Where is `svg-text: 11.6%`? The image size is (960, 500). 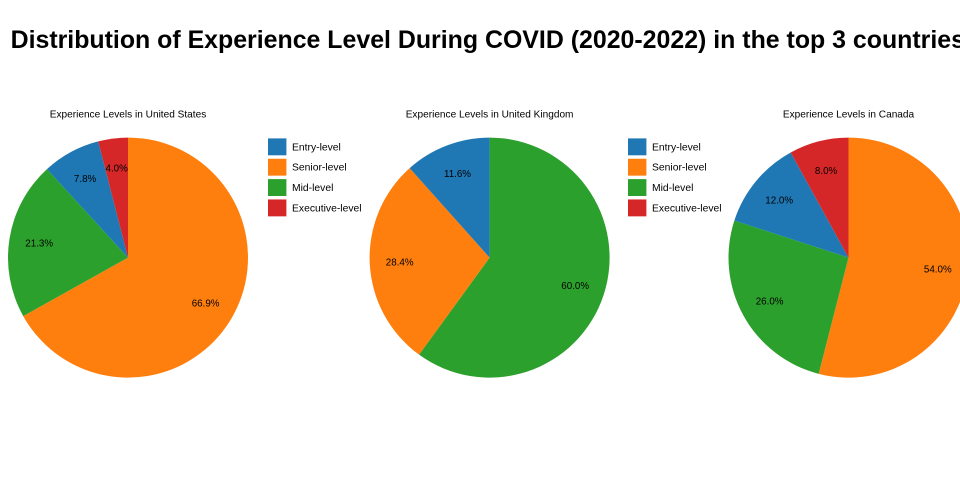 svg-text: 11.6% is located at coordinates (457, 174).